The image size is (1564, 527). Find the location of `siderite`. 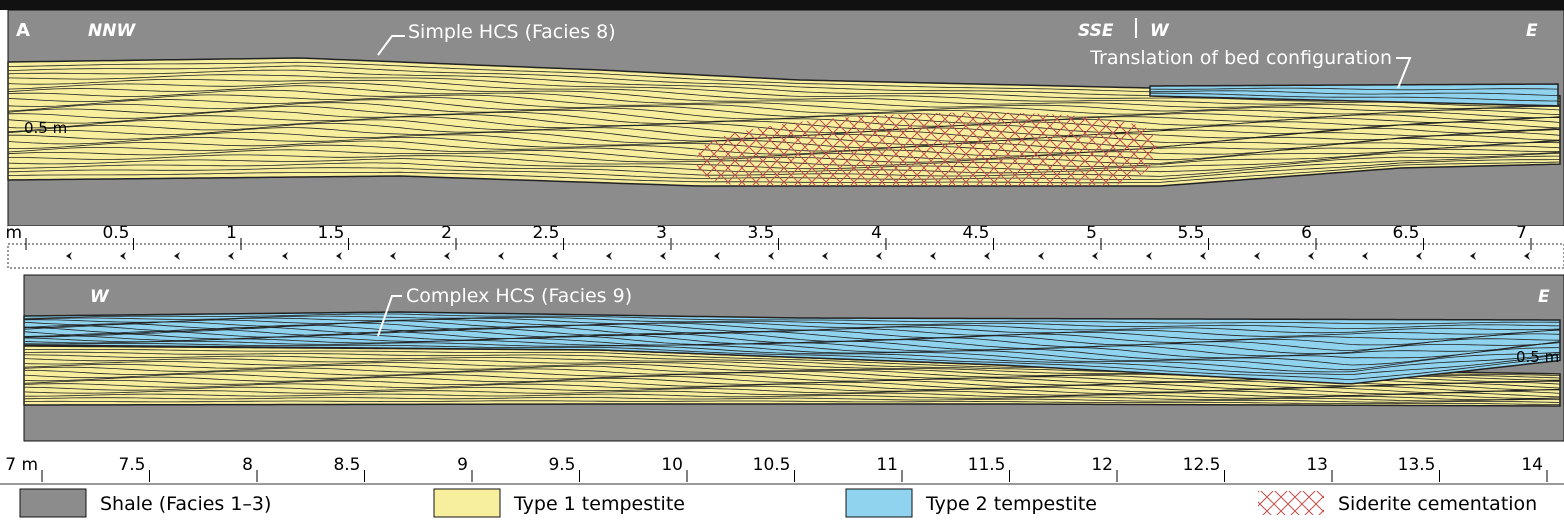

siderite is located at coordinates (926, 149).